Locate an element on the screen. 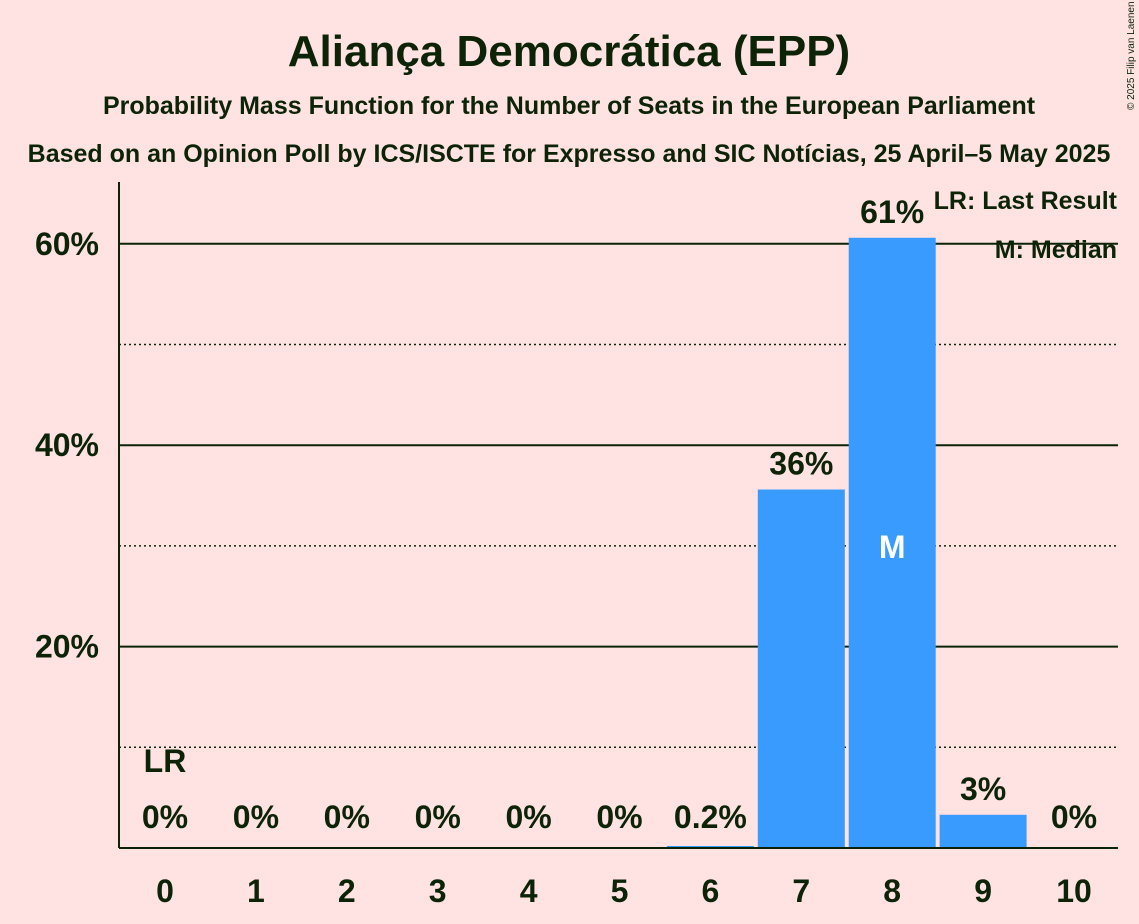 The image size is (1139, 924). median-marker: M is located at coordinates (892, 547).